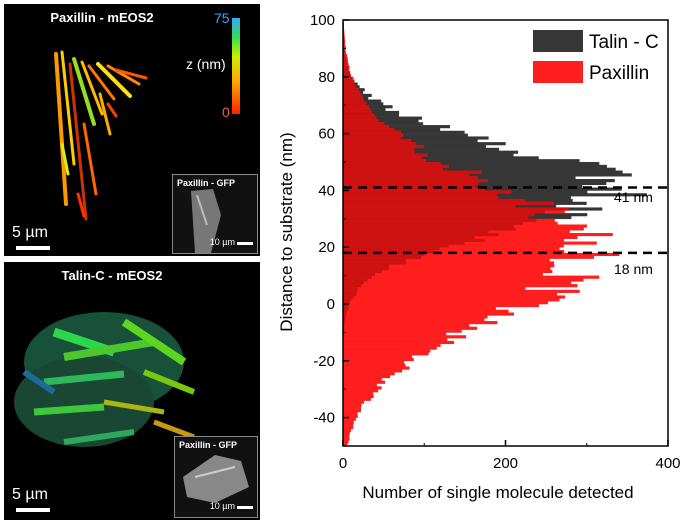  I want to click on scalebar-label: 5 µm, so click(30, 494).